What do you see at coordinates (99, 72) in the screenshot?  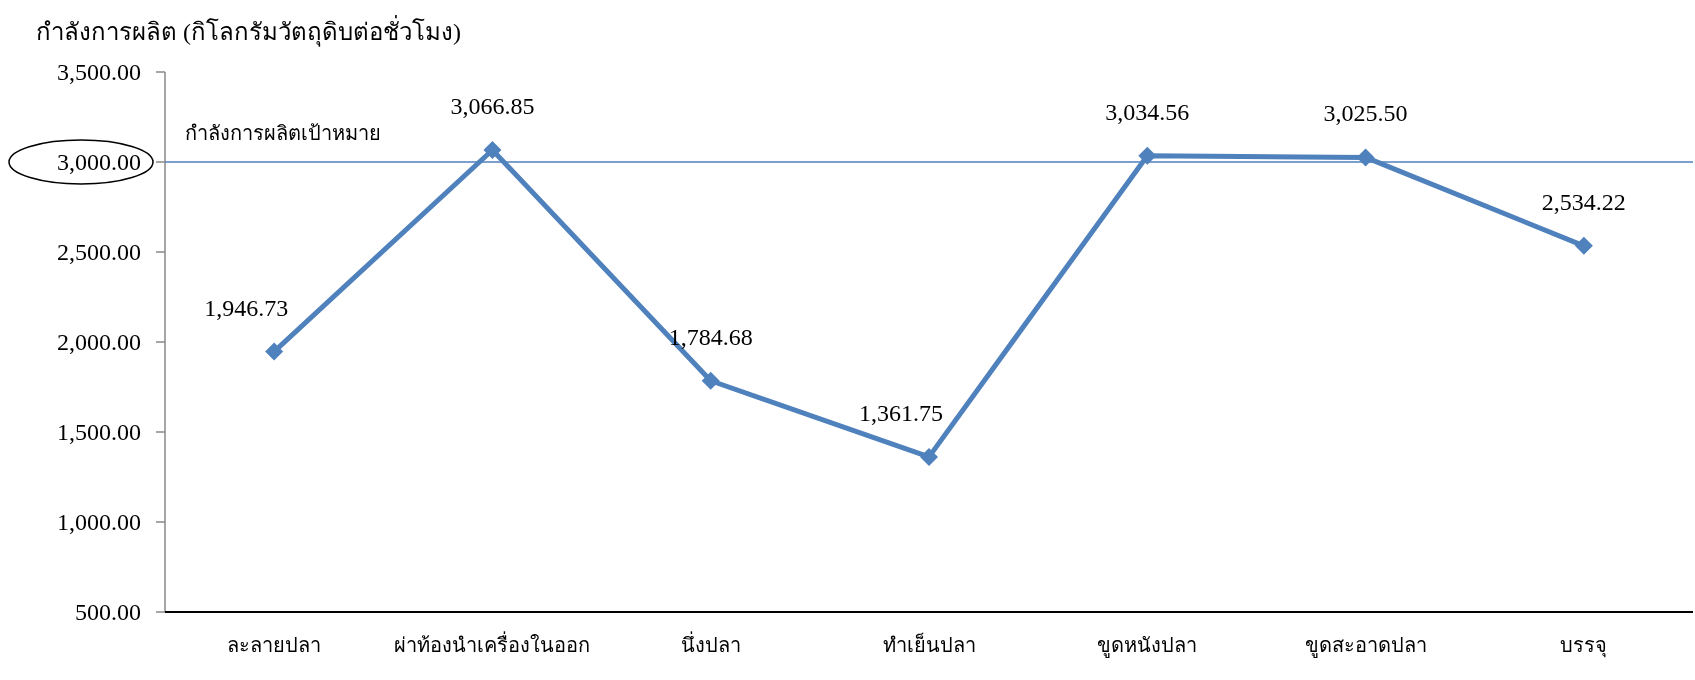 I see `y-tick-label: 3,500.00` at bounding box center [99, 72].